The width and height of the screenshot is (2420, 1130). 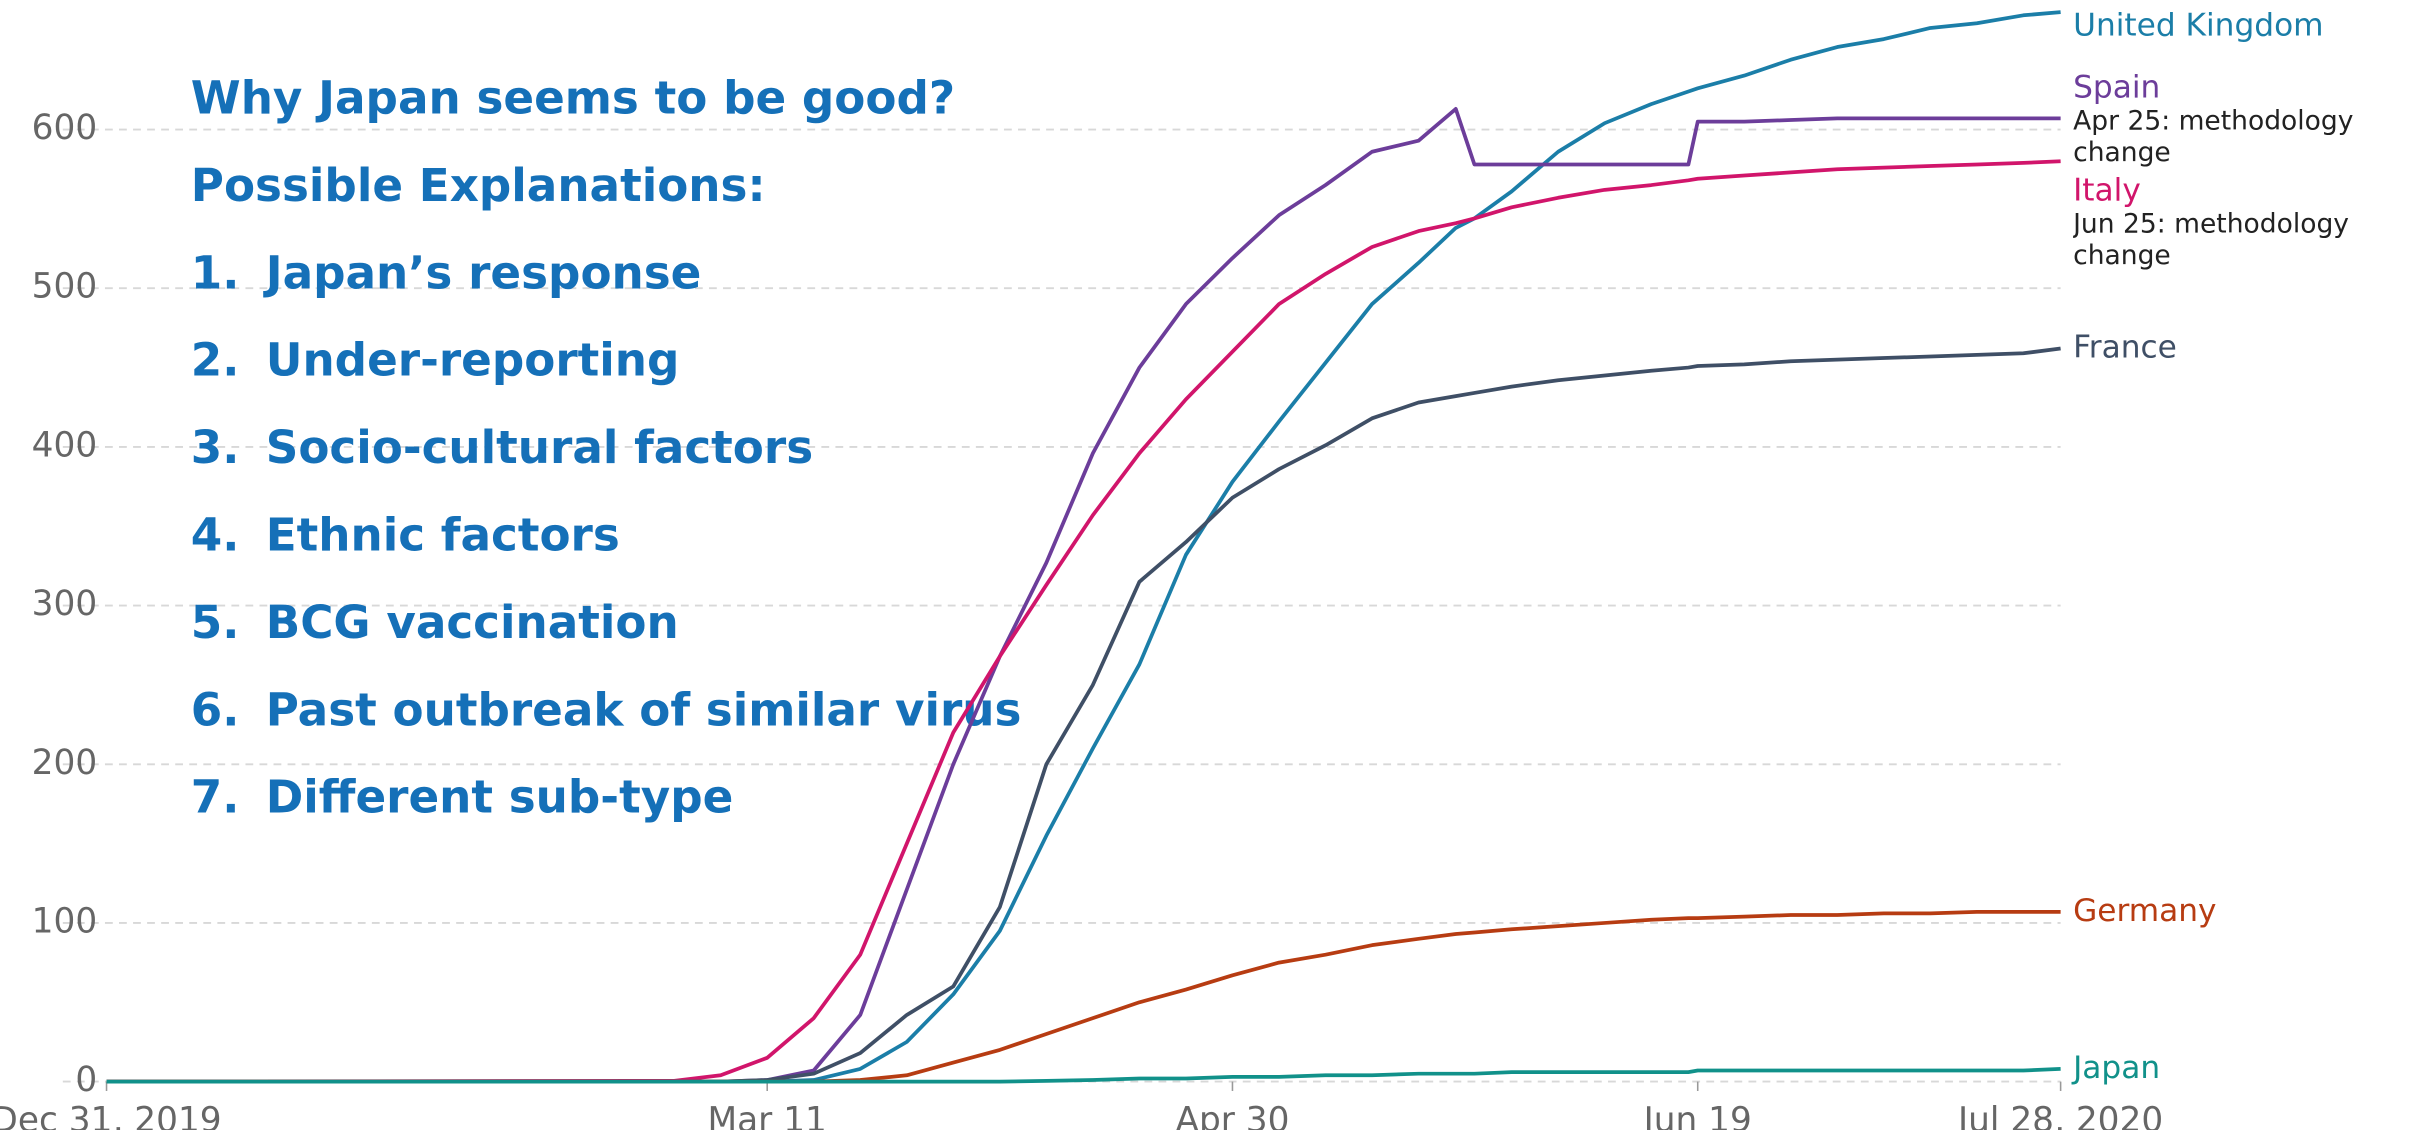 I want to click on list-item: Different sub-type, so click(x=500, y=797).